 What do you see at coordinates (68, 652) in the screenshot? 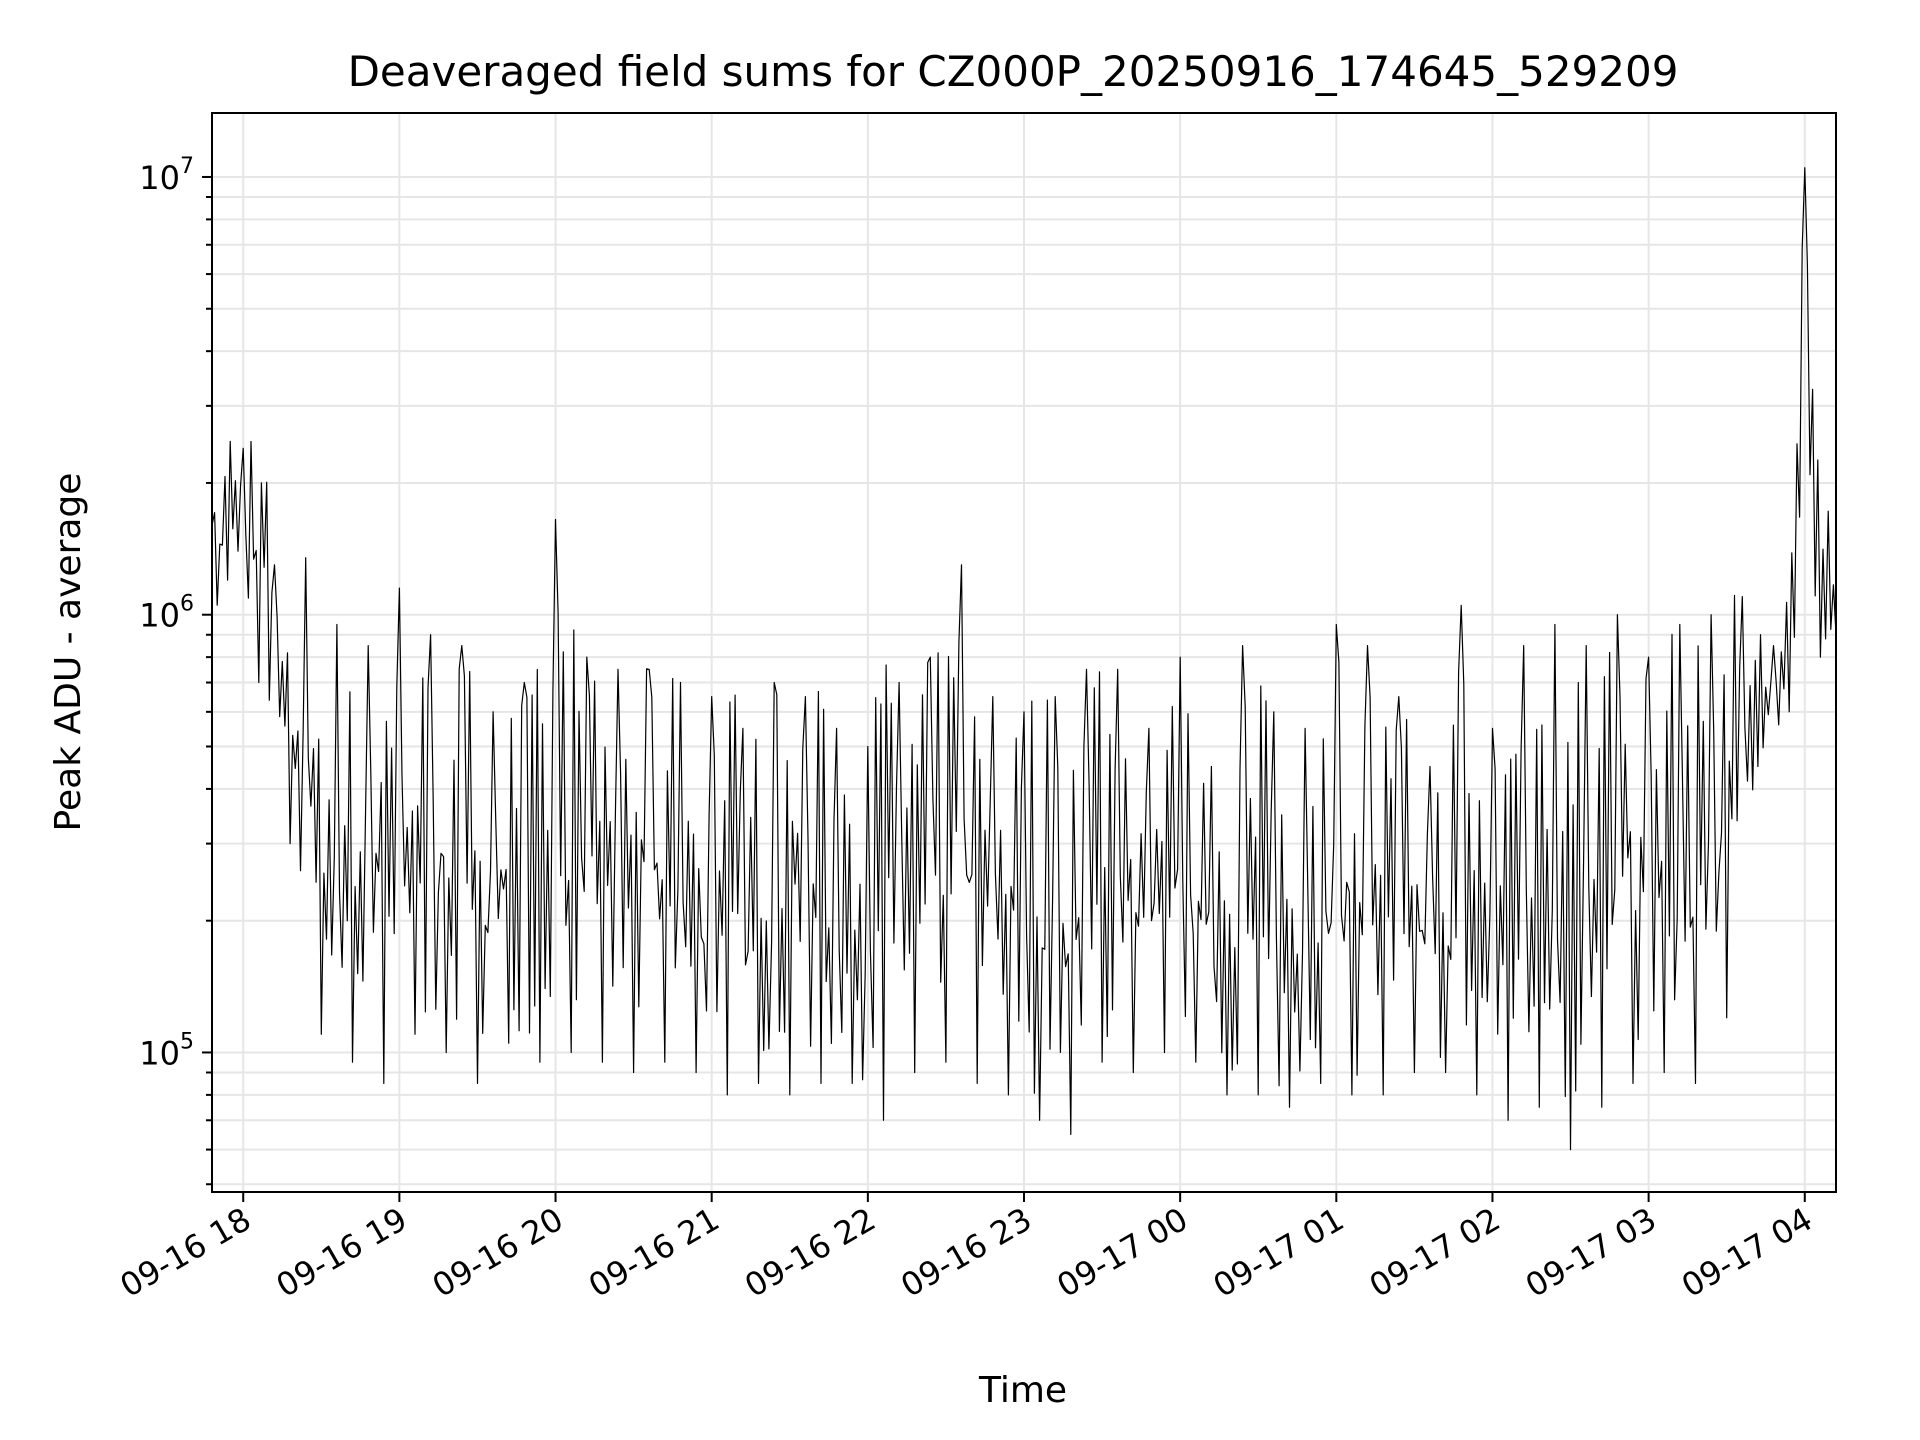
I see `y-axis-label: Peak ADU - average` at bounding box center [68, 652].